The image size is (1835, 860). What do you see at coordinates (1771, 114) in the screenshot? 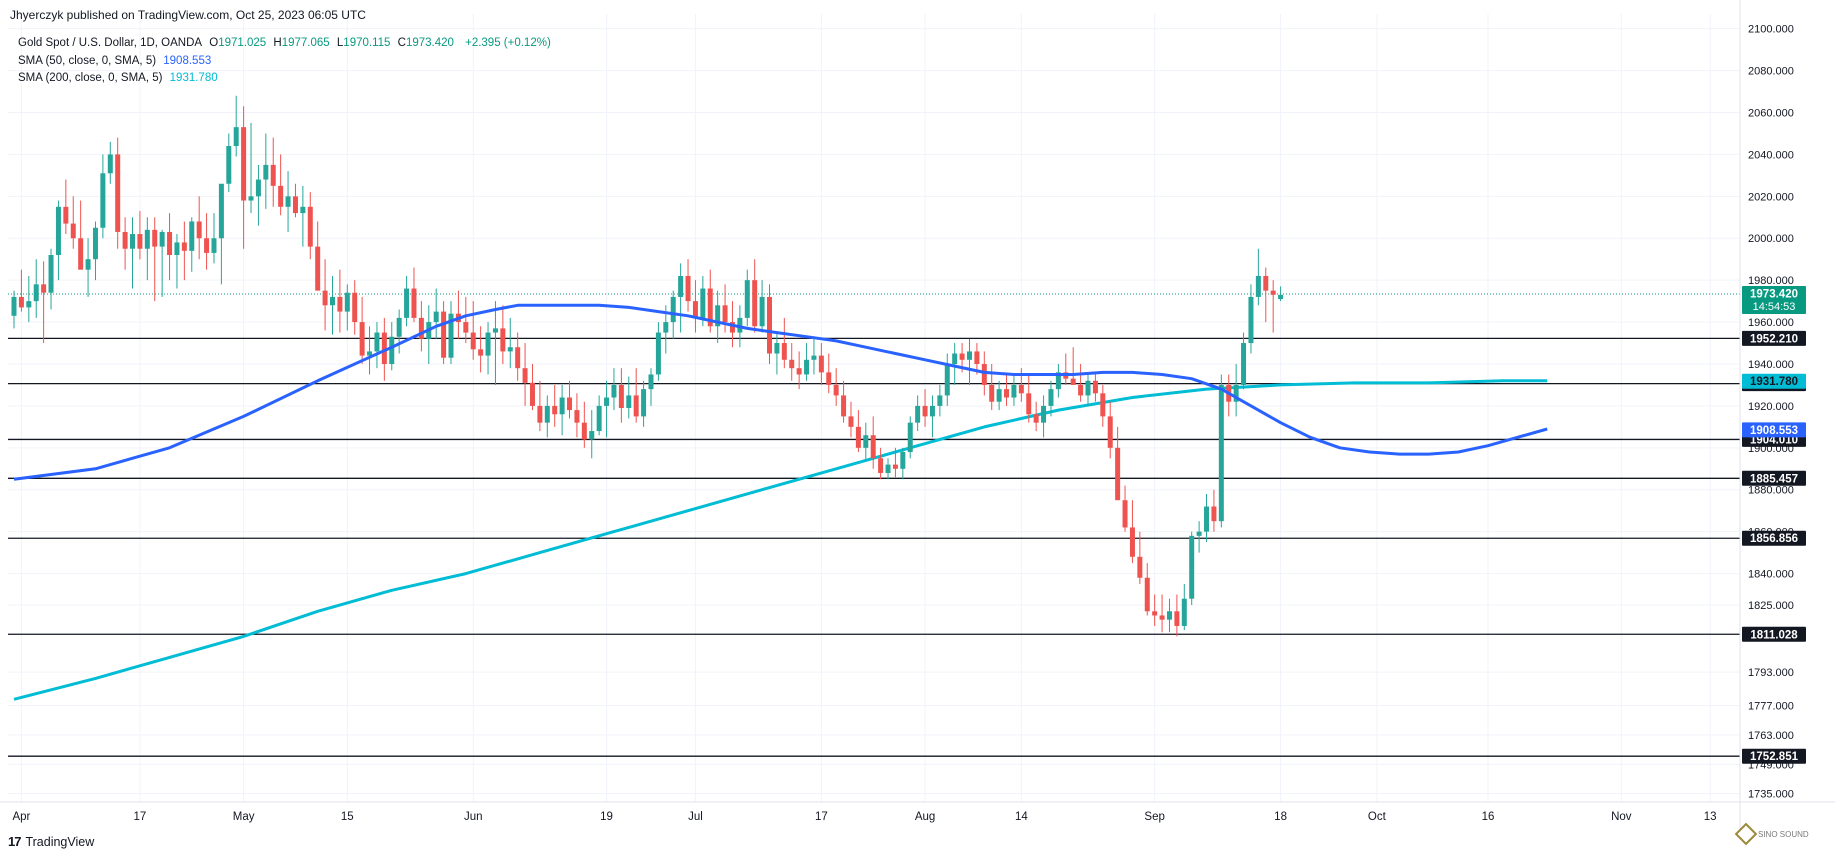
I see `price-tick-label: 2060.000` at bounding box center [1771, 114].